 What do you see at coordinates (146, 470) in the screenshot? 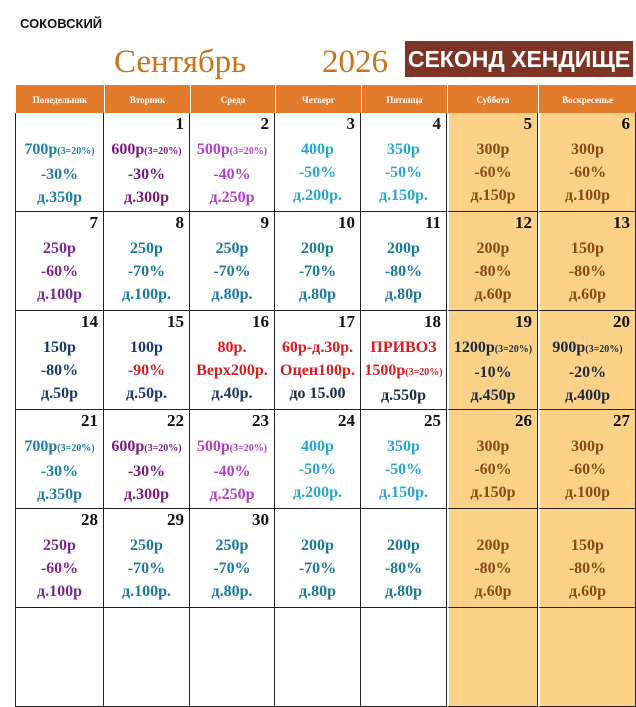
I see `cell-lines: 600р(3=20%) -30% д.300р` at bounding box center [146, 470].